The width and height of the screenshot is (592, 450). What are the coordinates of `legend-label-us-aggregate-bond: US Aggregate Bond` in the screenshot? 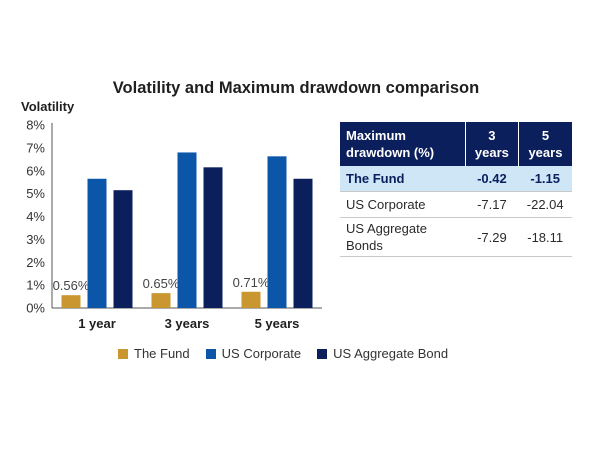 It's located at (391, 353).